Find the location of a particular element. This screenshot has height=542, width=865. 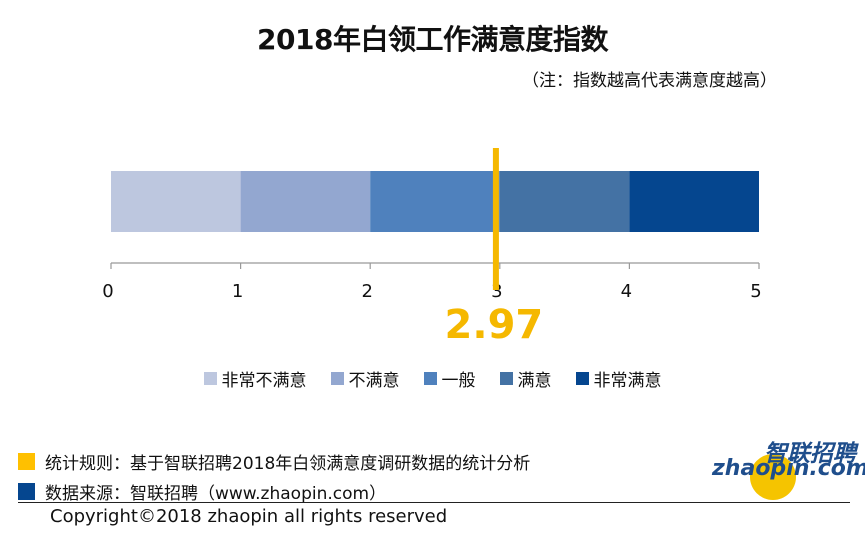

legend-label-3: 满意 is located at coordinates (534, 381).